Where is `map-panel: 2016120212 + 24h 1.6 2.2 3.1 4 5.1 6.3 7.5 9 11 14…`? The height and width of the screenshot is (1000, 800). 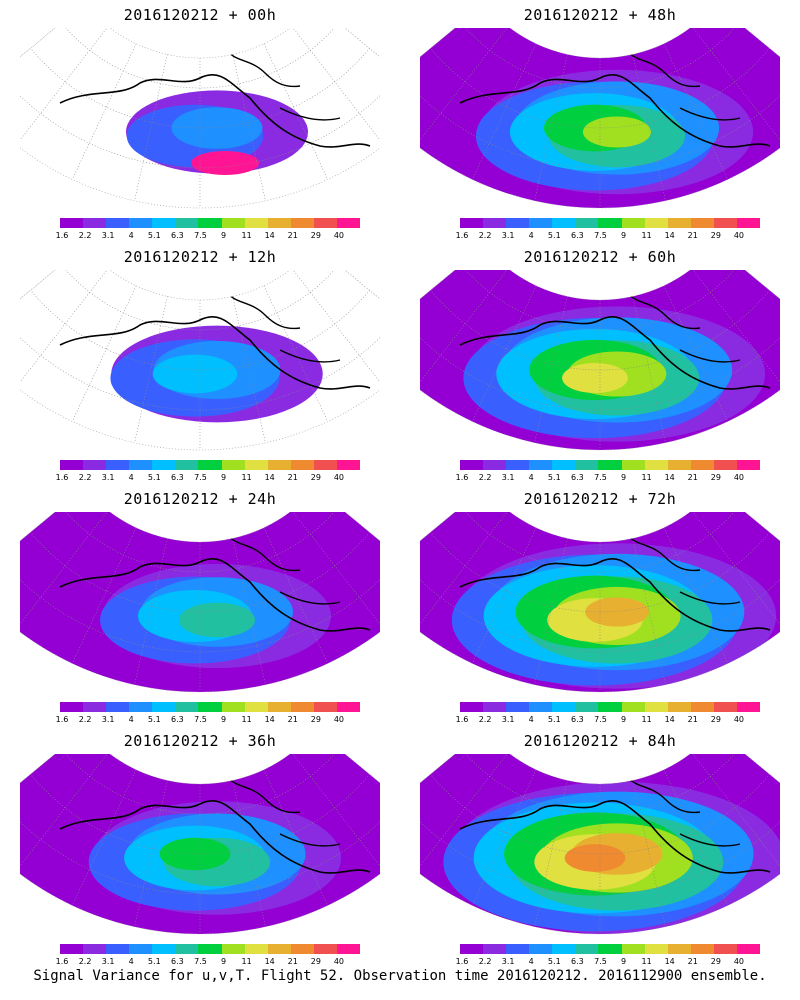 map-panel: 2016120212 + 24h 1.6 2.2 3.1 4 5.1 6.3 7.5 9 11 14… is located at coordinates (200, 604).